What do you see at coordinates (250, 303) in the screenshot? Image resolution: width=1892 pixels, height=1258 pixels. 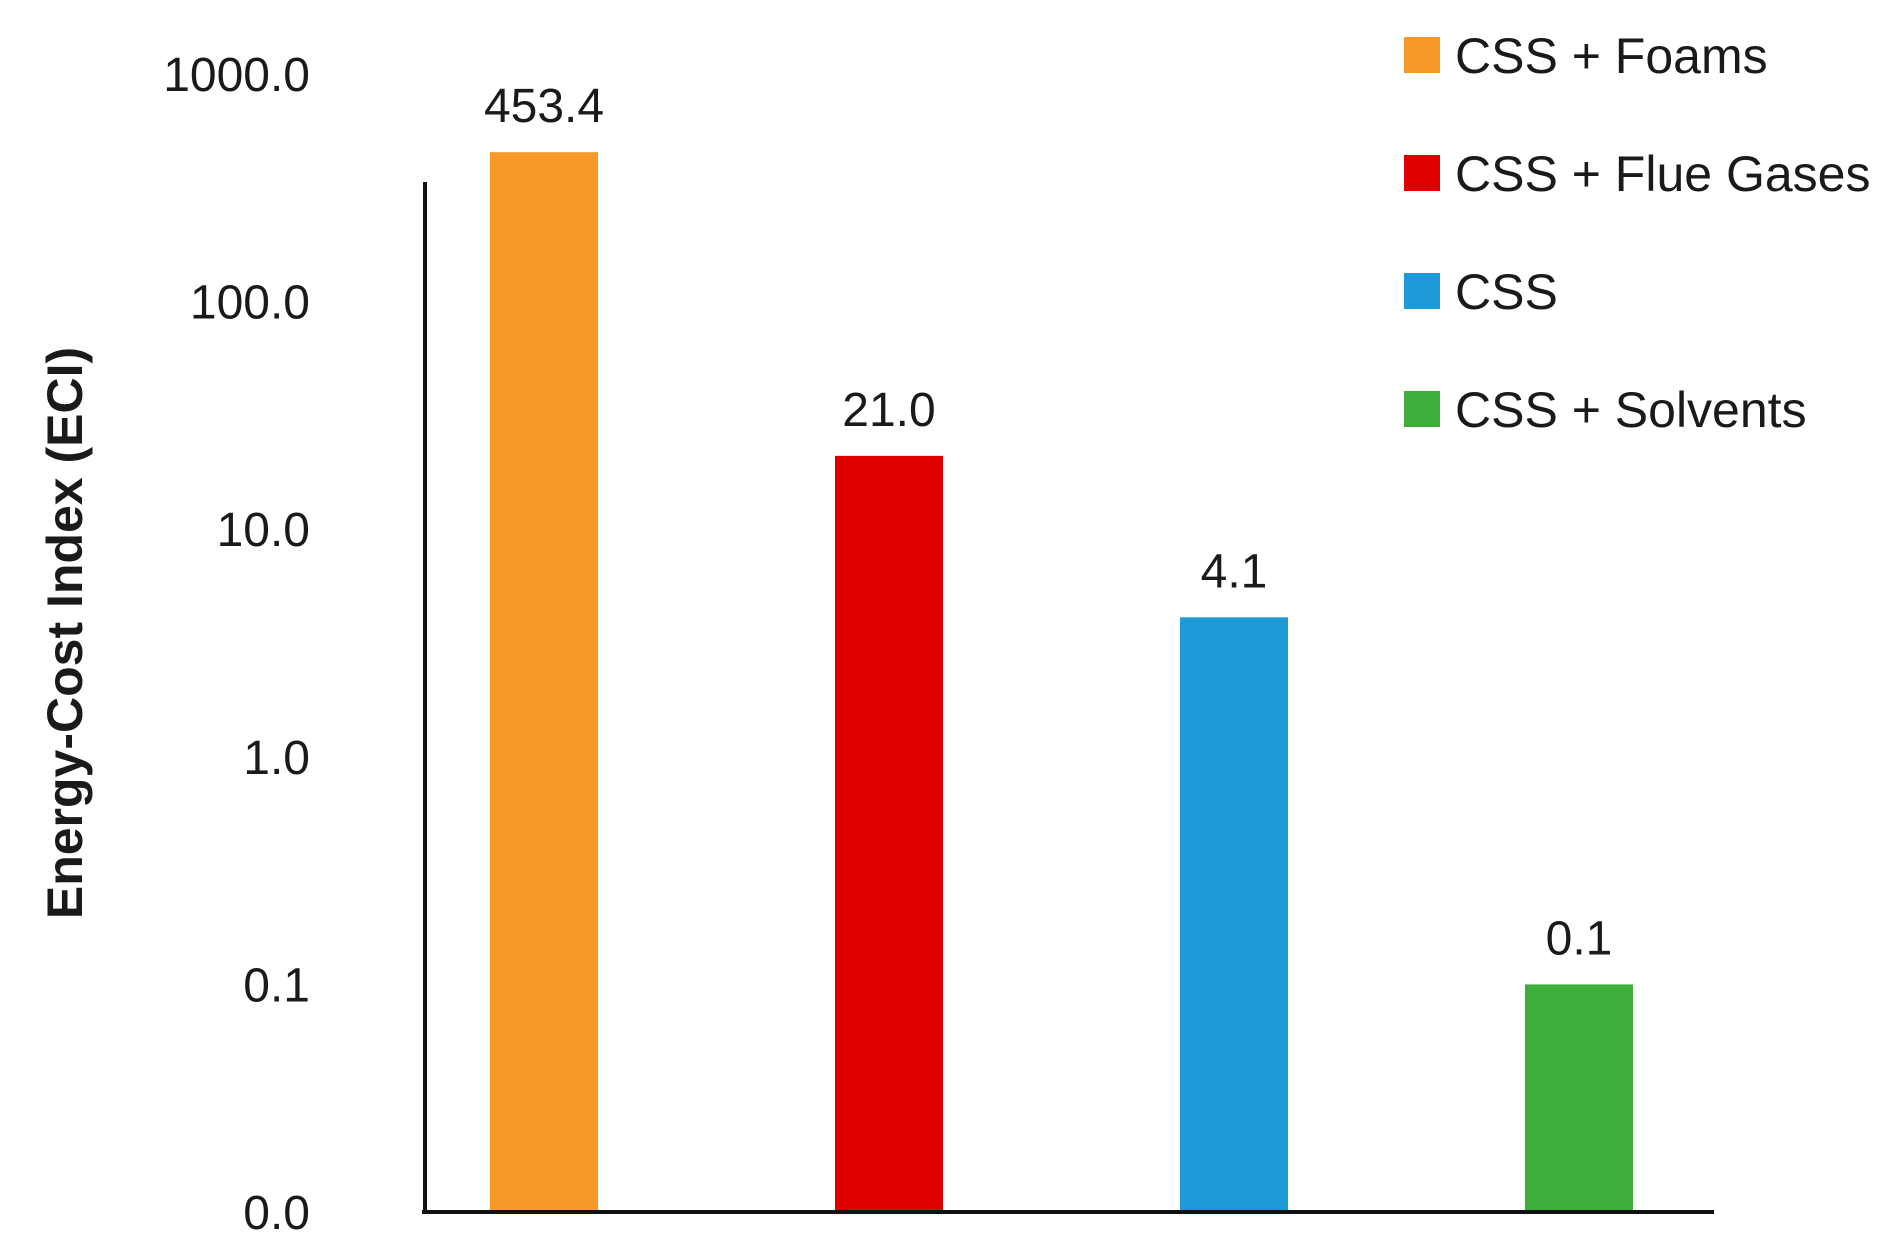 I see `y-tick-label: 100.0` at bounding box center [250, 303].